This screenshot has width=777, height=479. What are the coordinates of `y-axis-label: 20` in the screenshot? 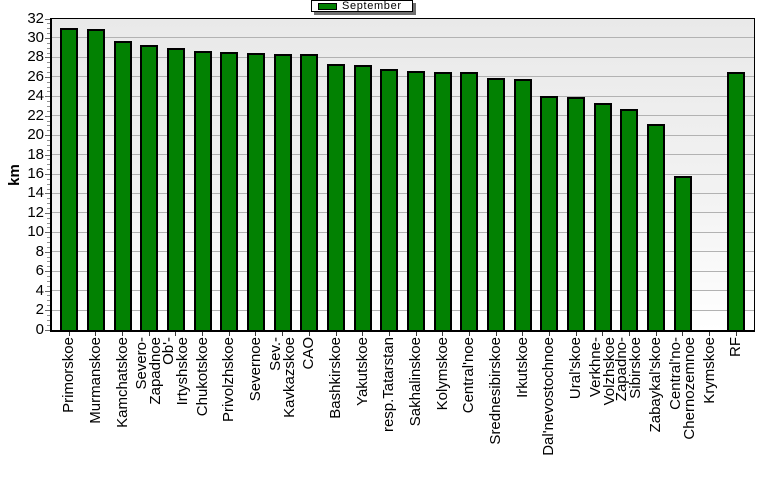 It's located at (35, 135).